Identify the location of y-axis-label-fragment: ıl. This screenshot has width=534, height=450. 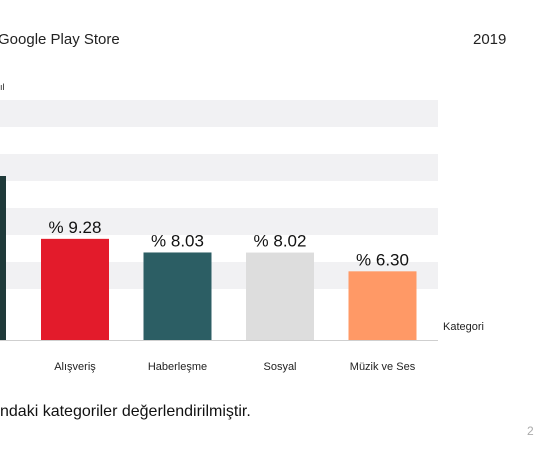
(2, 87).